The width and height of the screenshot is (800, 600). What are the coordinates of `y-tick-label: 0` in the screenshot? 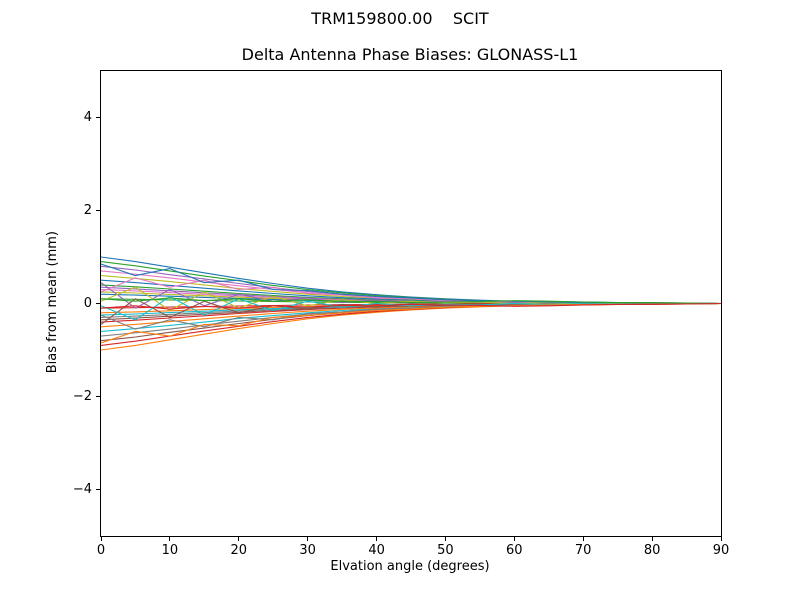 It's located at (87, 303).